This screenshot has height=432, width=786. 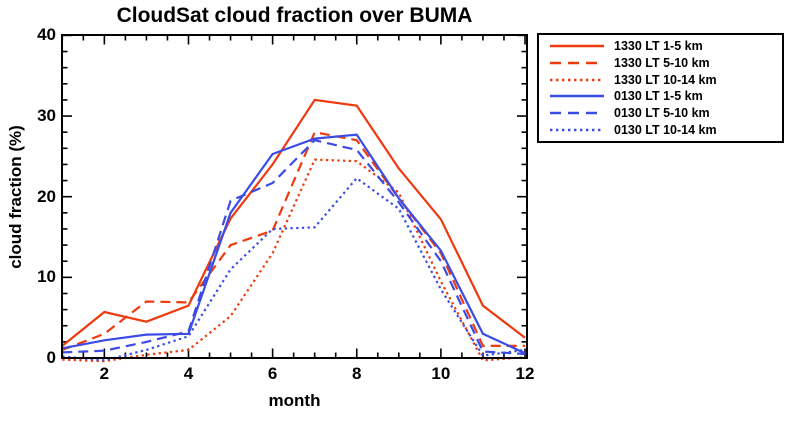 What do you see at coordinates (104, 373) in the screenshot?
I see `x-tick-label: 2` at bounding box center [104, 373].